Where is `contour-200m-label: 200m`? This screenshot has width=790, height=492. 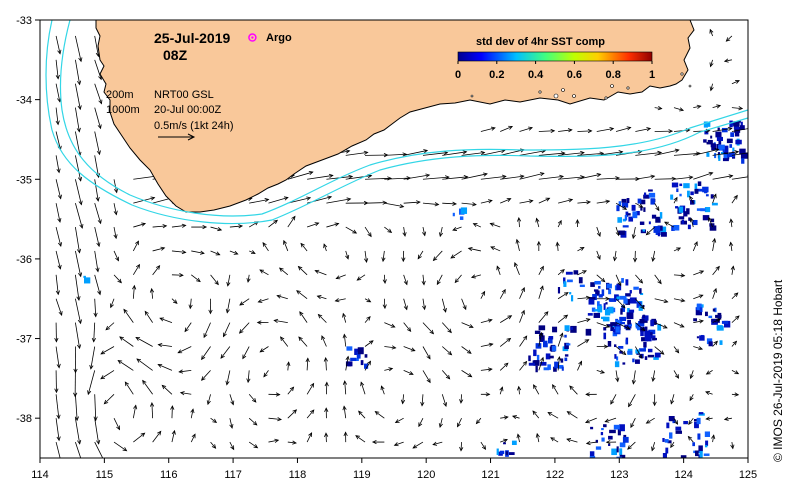 contour-200m-label: 200m is located at coordinates (120, 95).